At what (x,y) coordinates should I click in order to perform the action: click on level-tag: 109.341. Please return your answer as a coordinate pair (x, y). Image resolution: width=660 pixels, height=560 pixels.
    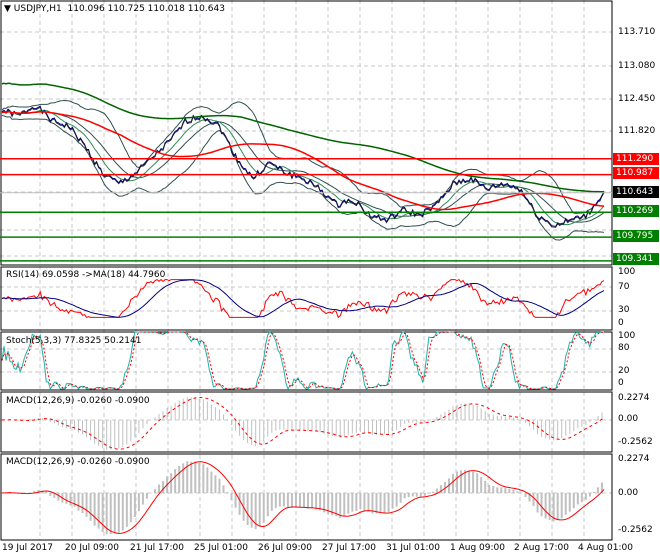
    Looking at the image, I should click on (636, 259).